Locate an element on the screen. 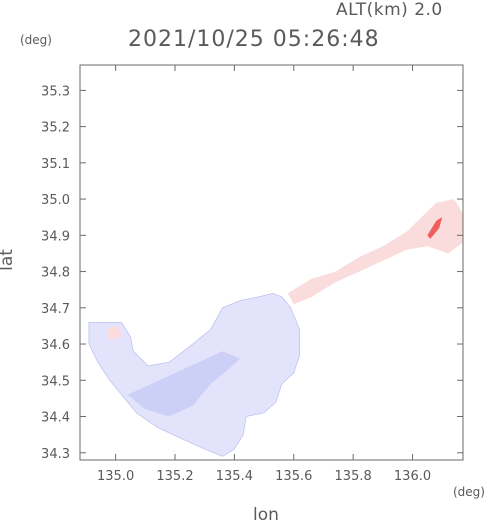 This screenshot has height=525, width=491. y-unit-label: (deg) is located at coordinates (36, 40).